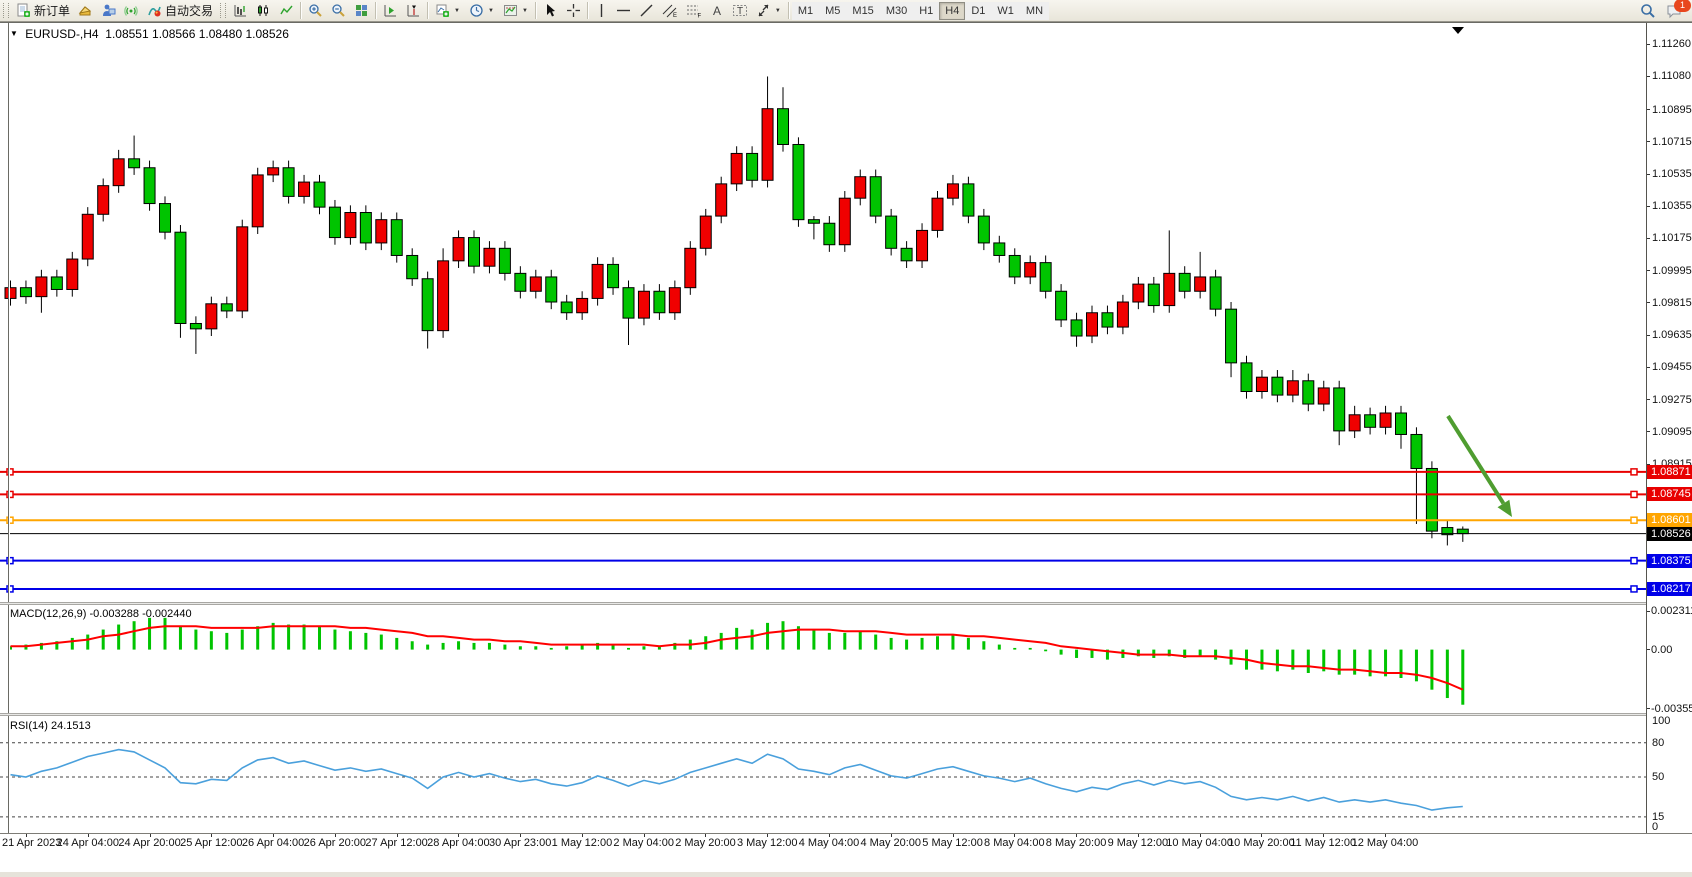 This screenshot has height=877, width=1692. Describe the element at coordinates (823, 659) in the screenshot. I see `macd-pane` at that location.